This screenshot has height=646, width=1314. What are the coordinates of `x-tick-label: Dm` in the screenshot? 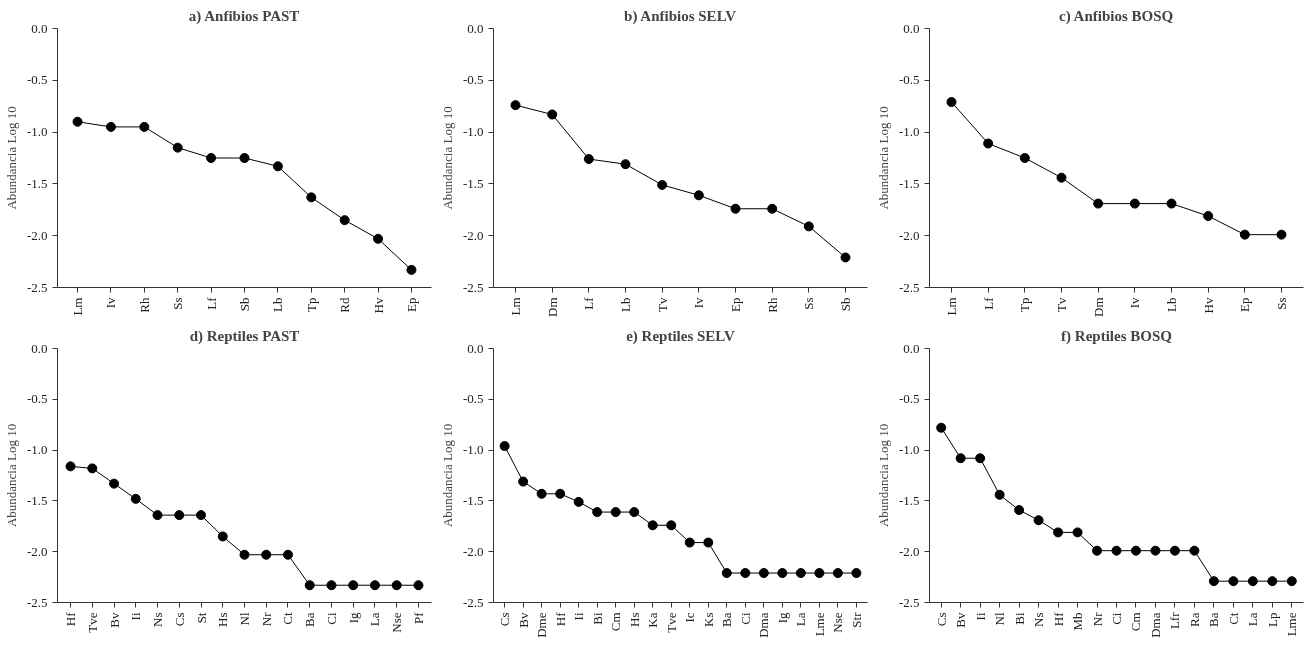 It's located at (1098, 307).